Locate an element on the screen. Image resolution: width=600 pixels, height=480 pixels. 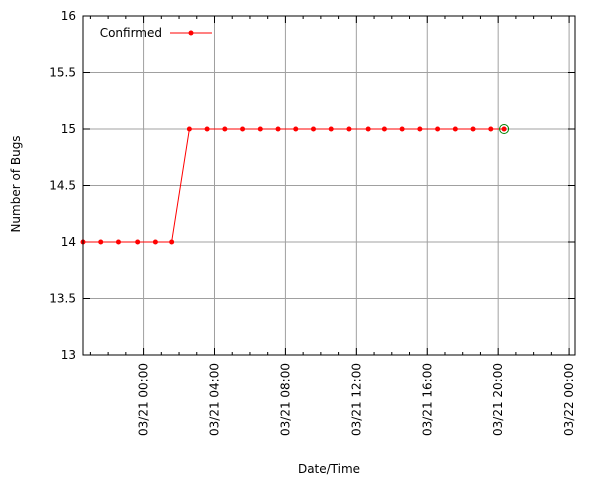
x-tick-label: 03/22 00:00 is located at coordinates (569, 399).